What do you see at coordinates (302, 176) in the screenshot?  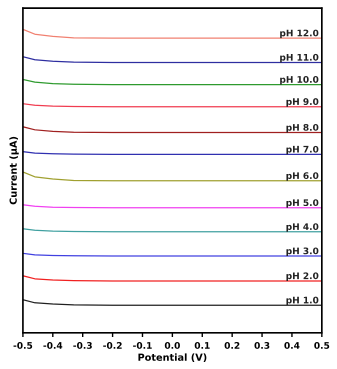 I see `series-label: pH 6.0` at bounding box center [302, 176].